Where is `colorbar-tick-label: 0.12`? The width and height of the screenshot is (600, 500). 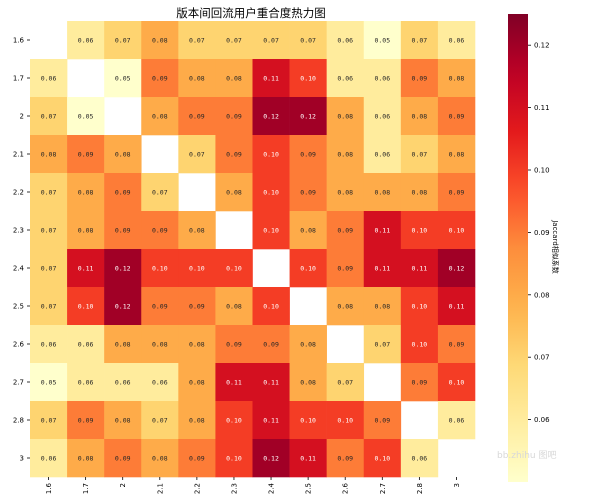
colorbar-tick-label: 0.12 is located at coordinates (542, 46).